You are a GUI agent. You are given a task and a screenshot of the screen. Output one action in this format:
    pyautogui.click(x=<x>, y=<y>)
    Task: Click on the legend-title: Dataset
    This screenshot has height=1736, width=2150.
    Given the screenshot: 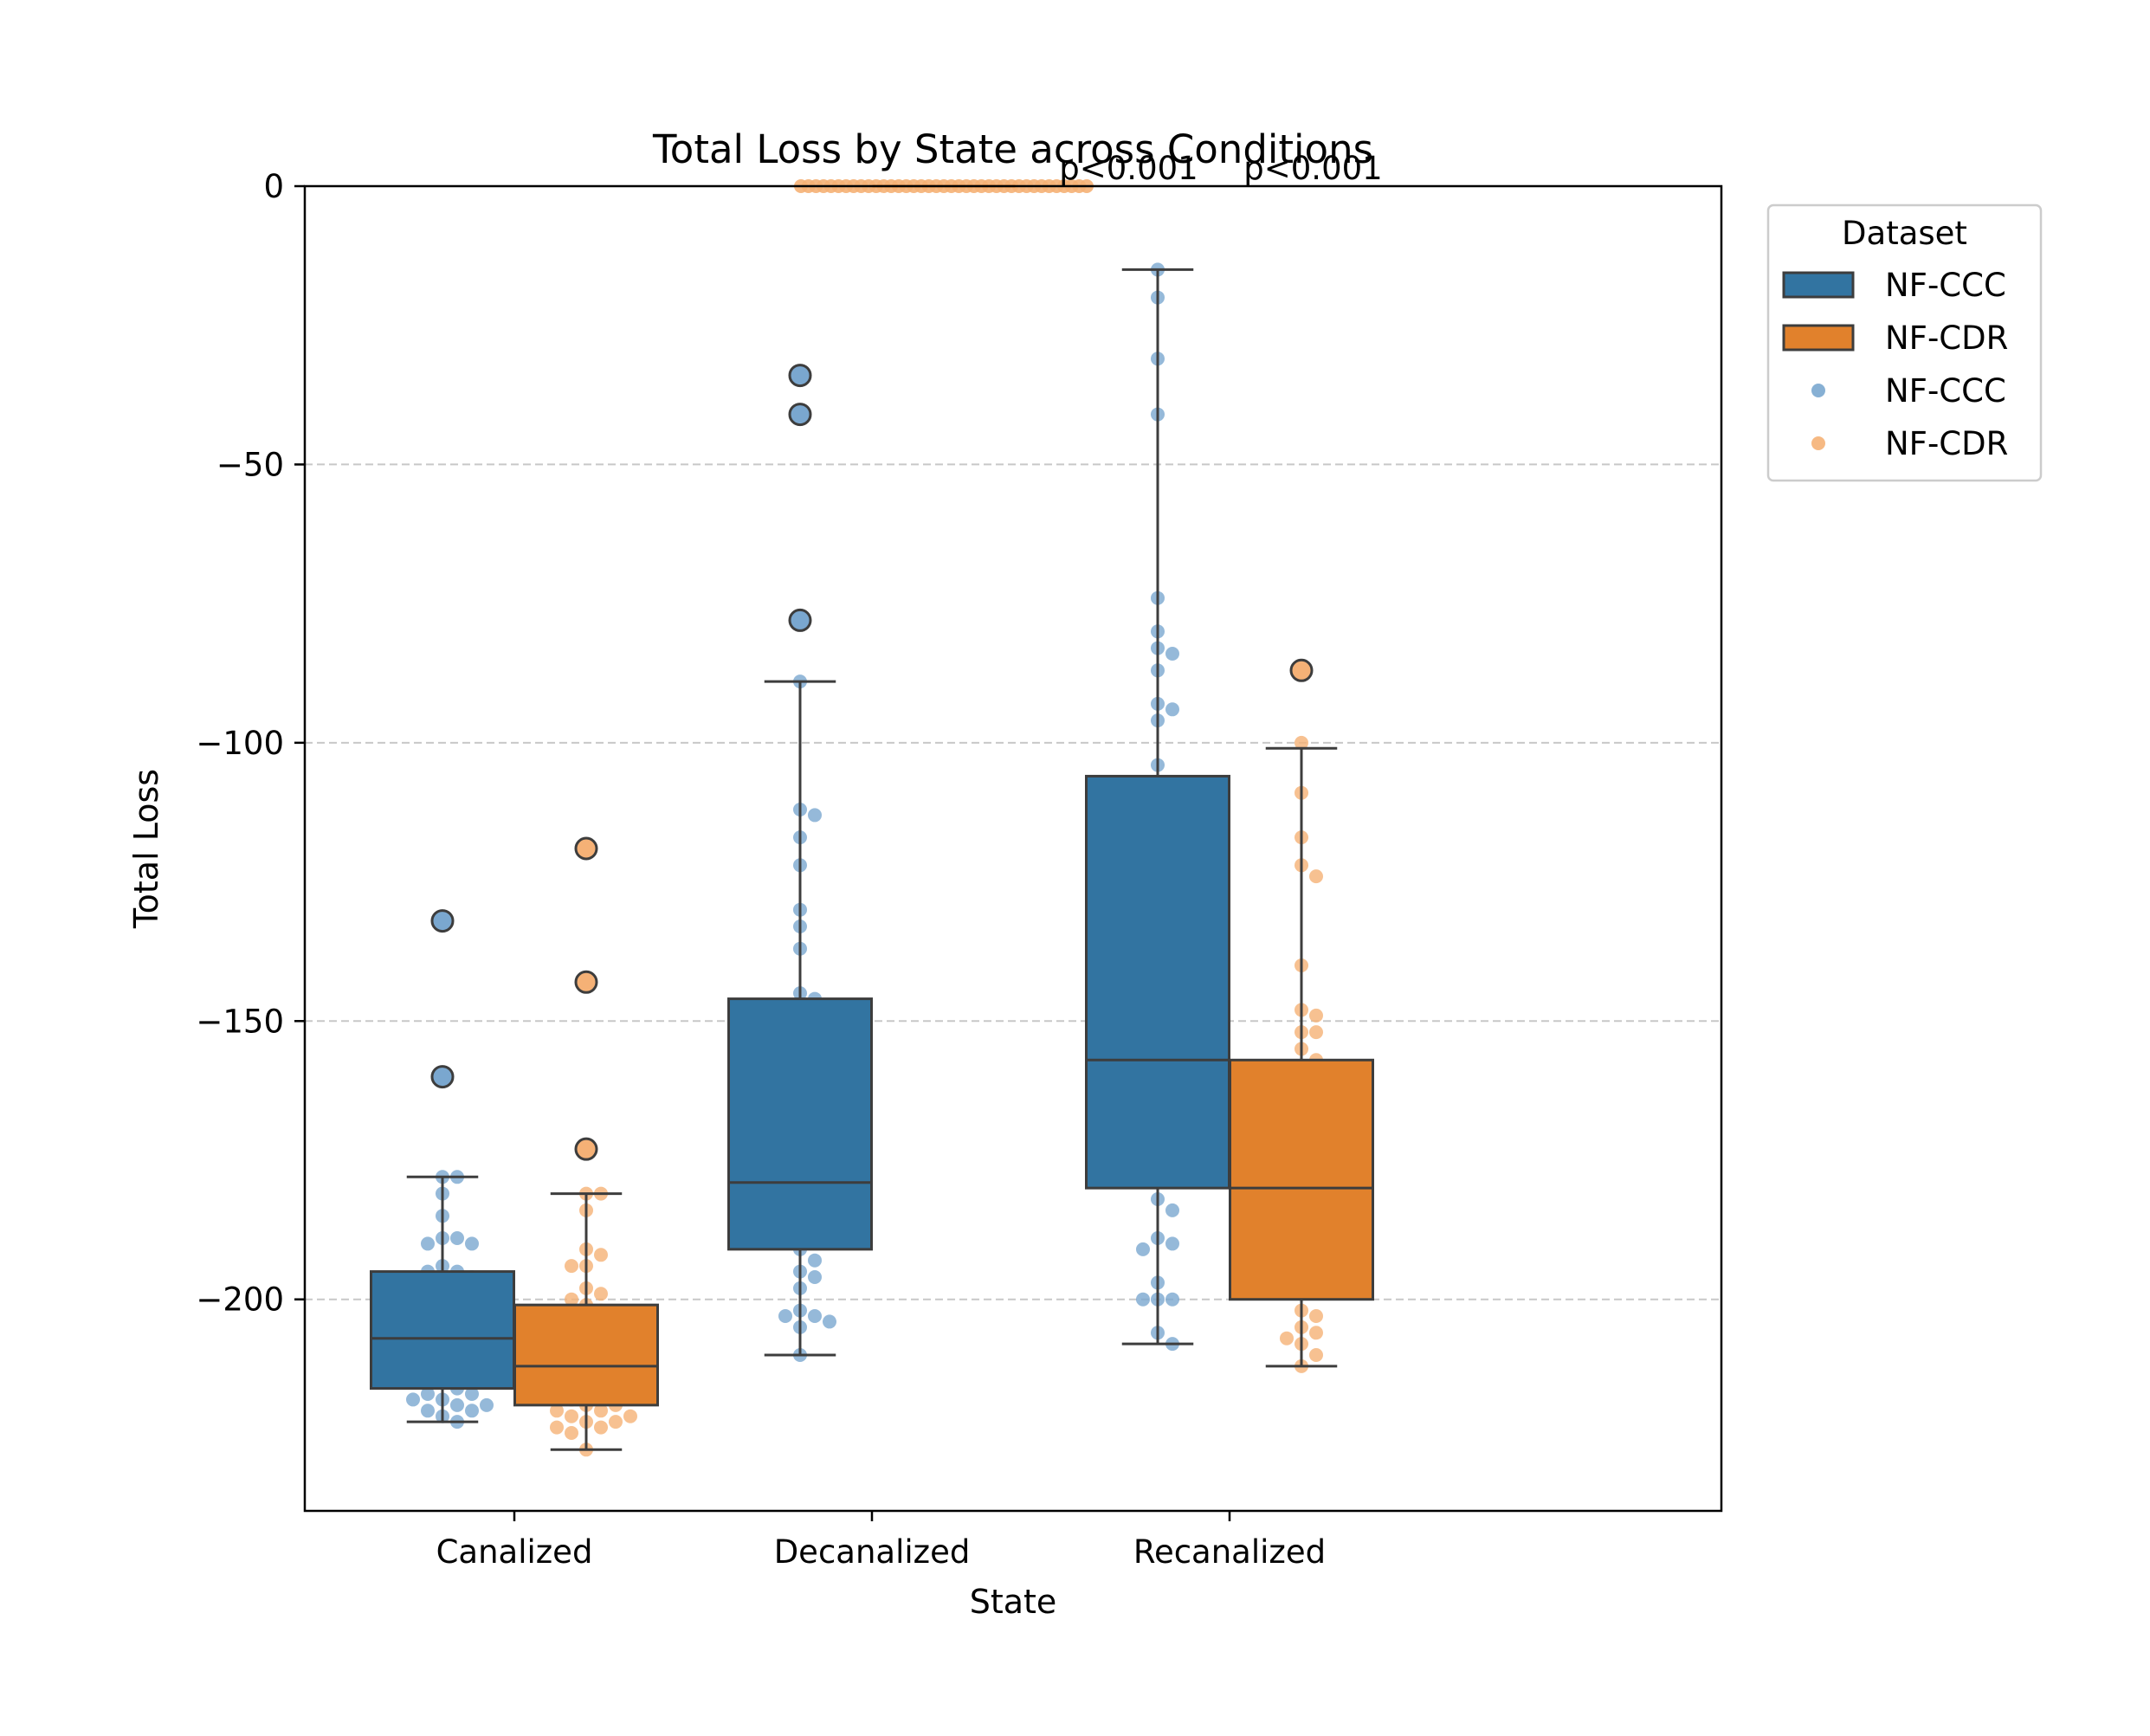 What is the action you would take?
    pyautogui.click(x=1904, y=234)
    